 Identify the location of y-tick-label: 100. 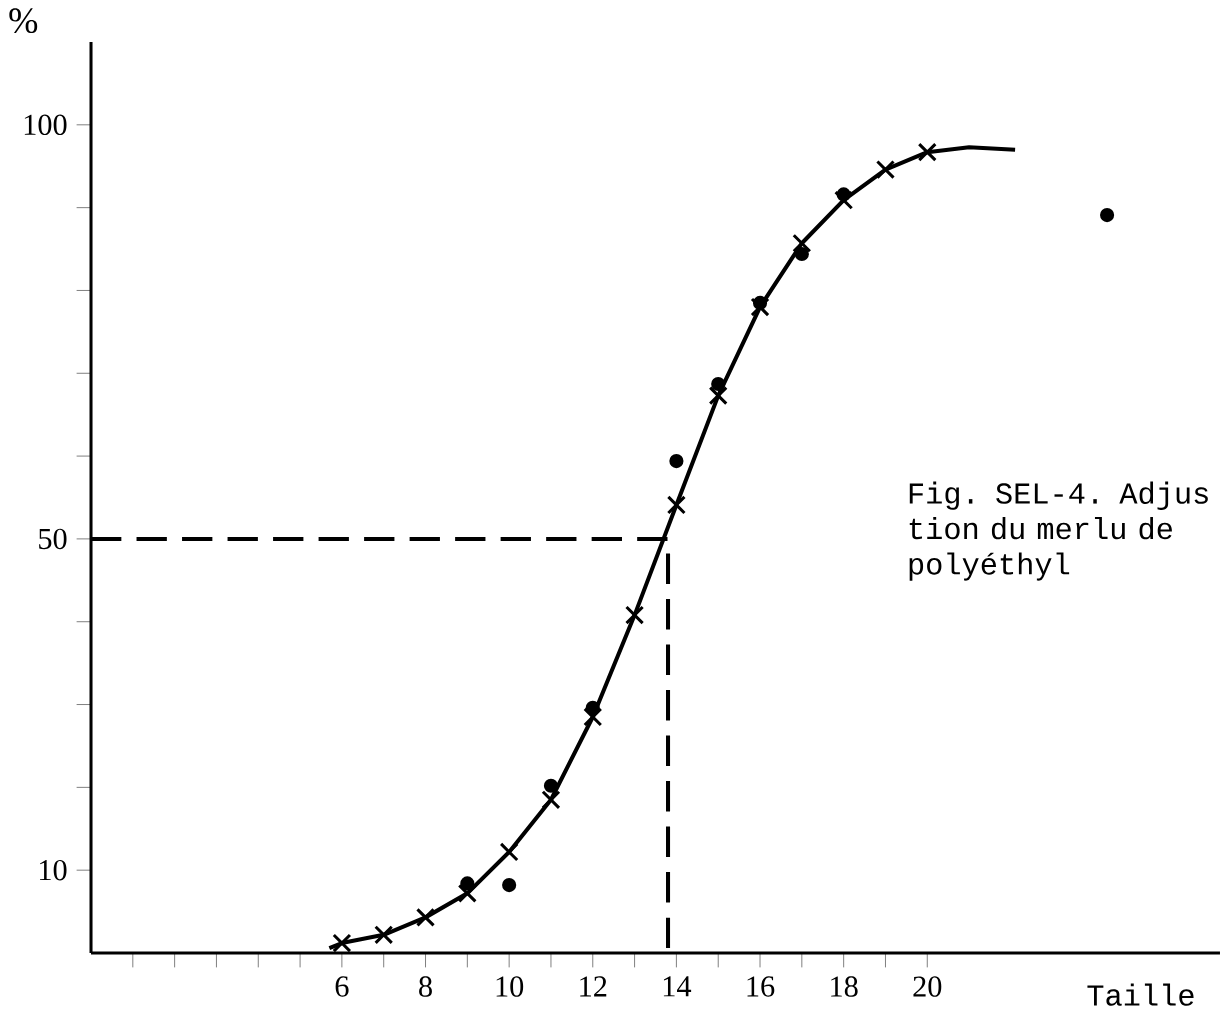
(45, 125).